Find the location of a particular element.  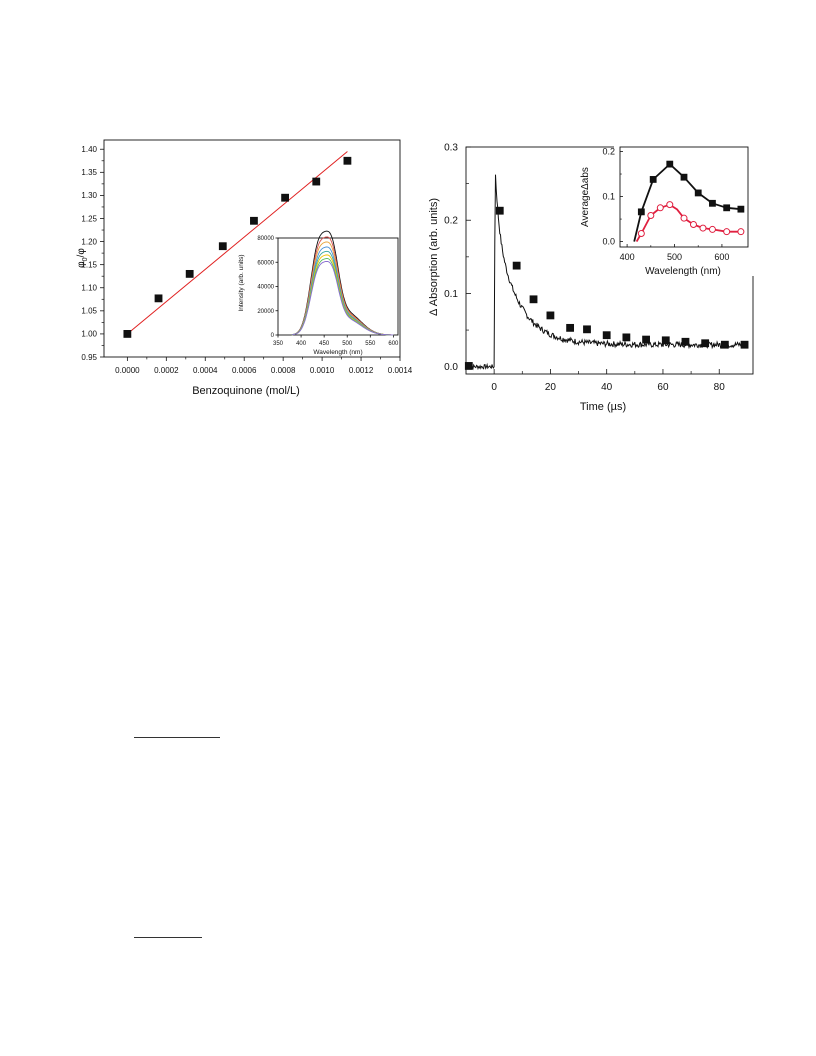

stern-volmer-x-tick-label: 0.0010 is located at coordinates (322, 370).